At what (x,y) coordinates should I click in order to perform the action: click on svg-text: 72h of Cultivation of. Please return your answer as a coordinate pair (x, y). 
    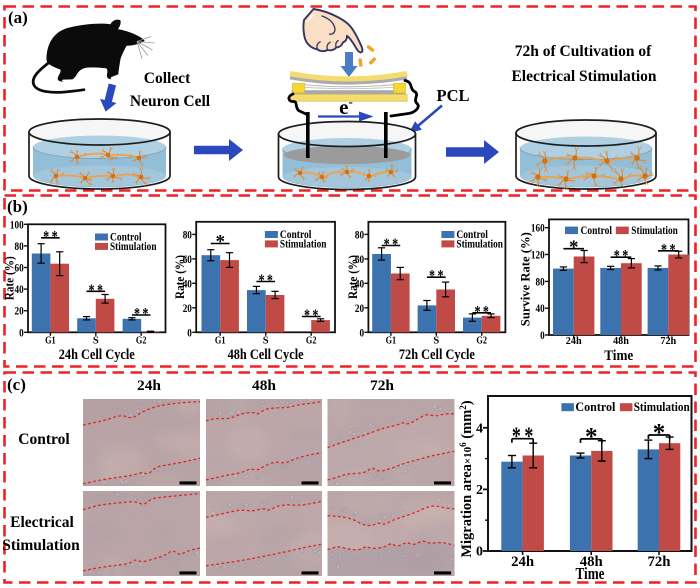
    Looking at the image, I should click on (583, 51).